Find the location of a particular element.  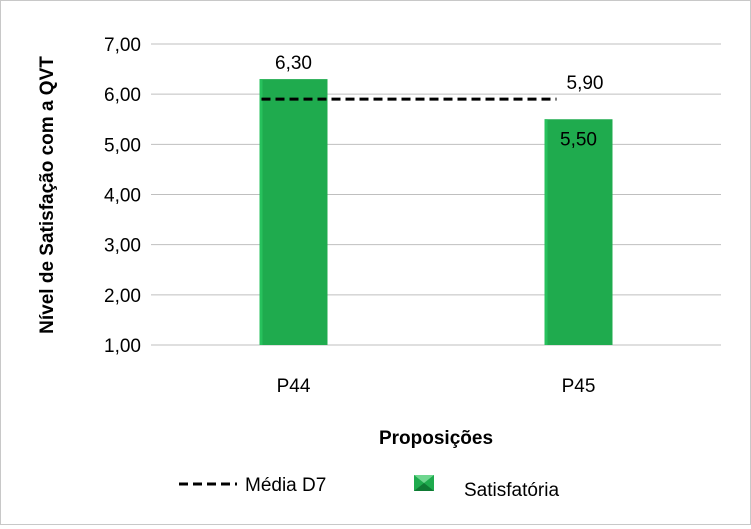

y-tick-label: 3,00 is located at coordinates (122, 246).